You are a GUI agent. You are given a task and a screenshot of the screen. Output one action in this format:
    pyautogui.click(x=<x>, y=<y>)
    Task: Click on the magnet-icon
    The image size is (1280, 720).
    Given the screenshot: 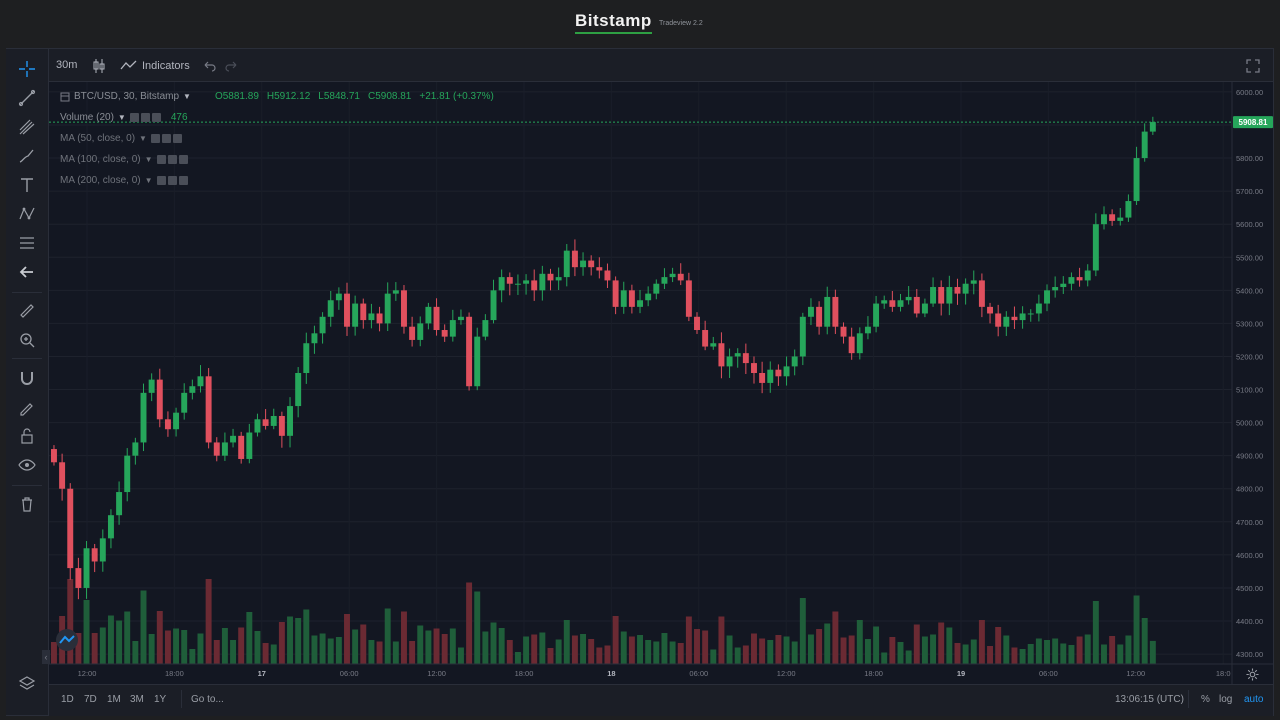 What is the action you would take?
    pyautogui.click(x=27, y=378)
    